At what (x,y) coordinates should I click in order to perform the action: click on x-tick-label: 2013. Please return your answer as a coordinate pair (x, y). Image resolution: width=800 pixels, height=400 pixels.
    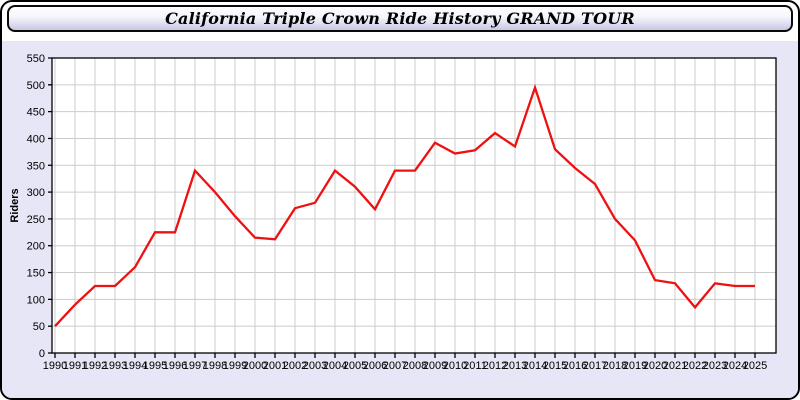
    Looking at the image, I should click on (515, 366).